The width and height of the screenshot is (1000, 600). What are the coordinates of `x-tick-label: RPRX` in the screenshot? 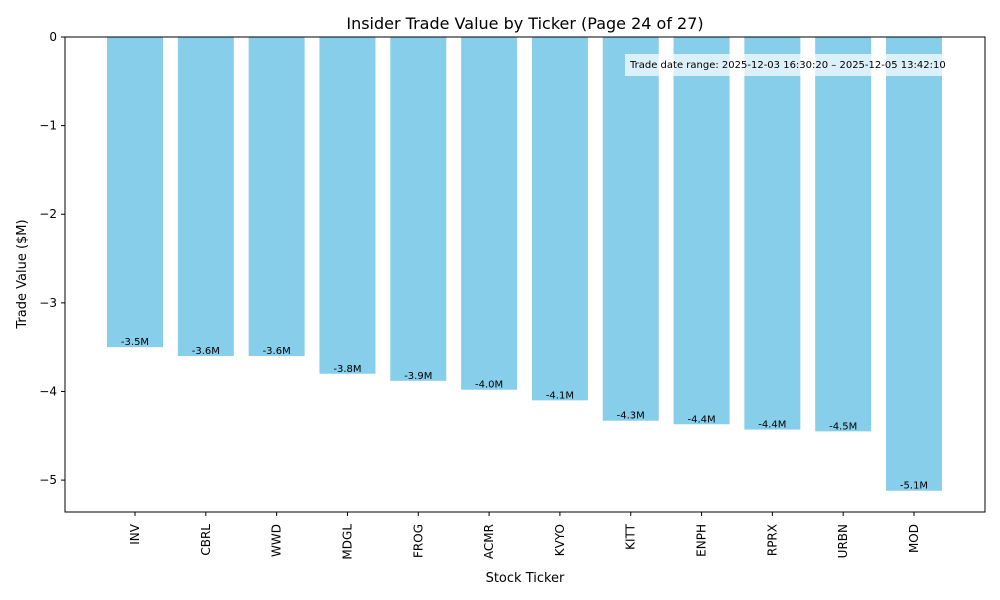 It's located at (772, 540).